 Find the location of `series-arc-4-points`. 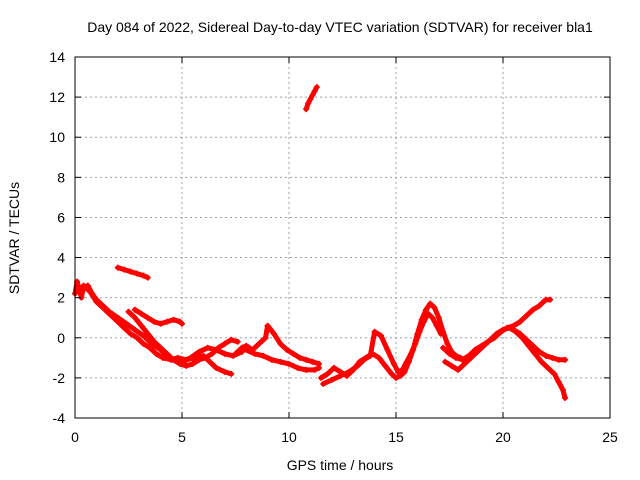

series-arc-4-points is located at coordinates (132, 272).